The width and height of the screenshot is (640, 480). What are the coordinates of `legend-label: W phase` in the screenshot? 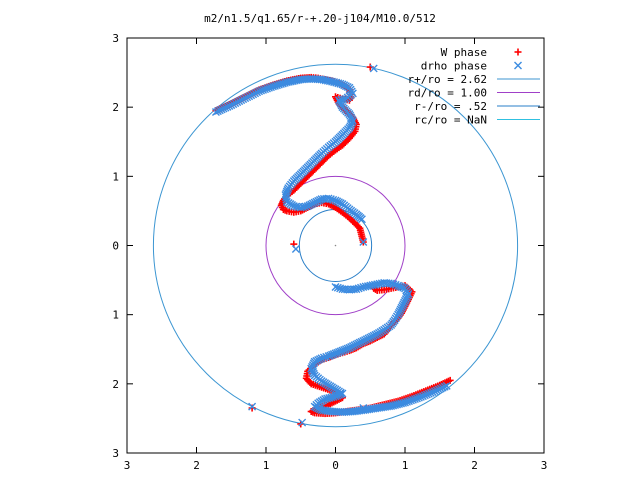 It's located at (464, 52).